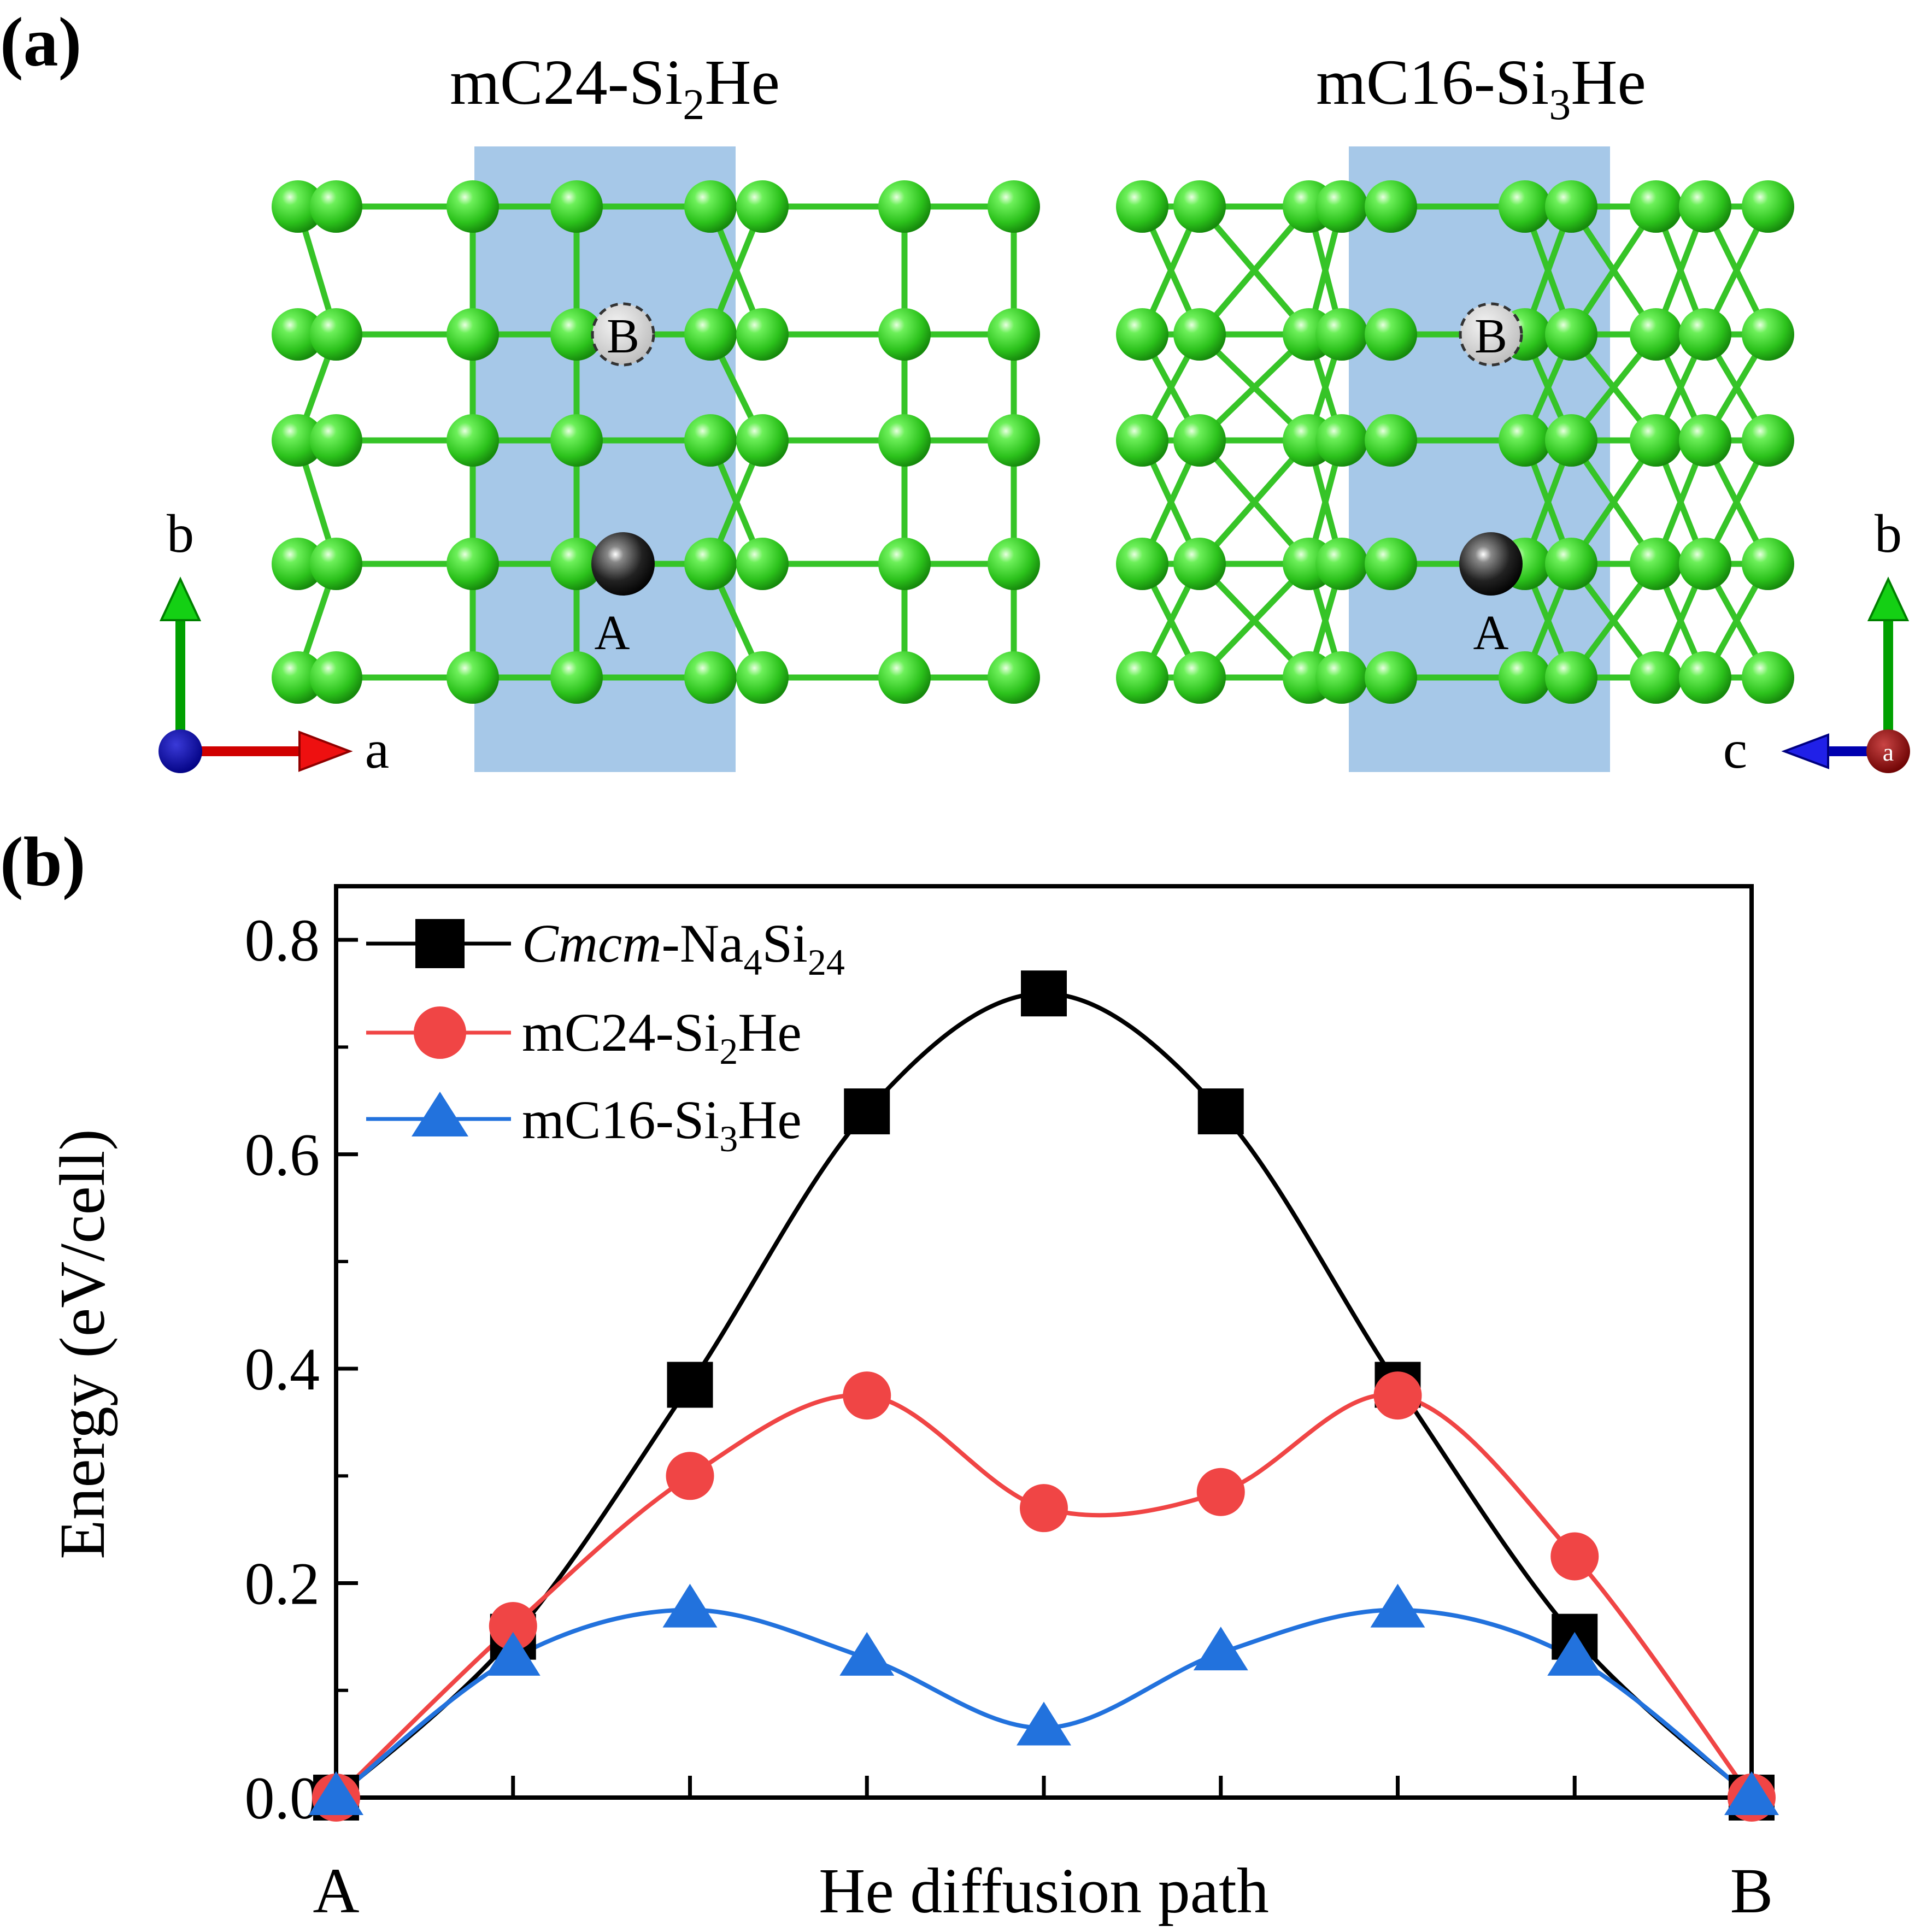 Image resolution: width=1915 pixels, height=1932 pixels. Describe the element at coordinates (377, 749) in the screenshot. I see `axis-a-label: a` at that location.